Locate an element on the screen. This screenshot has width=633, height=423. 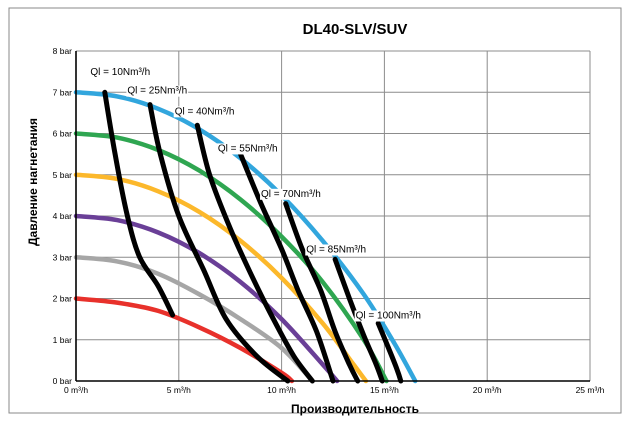
y-axis-title: Давление нагнетания is located at coordinates (33, 182).